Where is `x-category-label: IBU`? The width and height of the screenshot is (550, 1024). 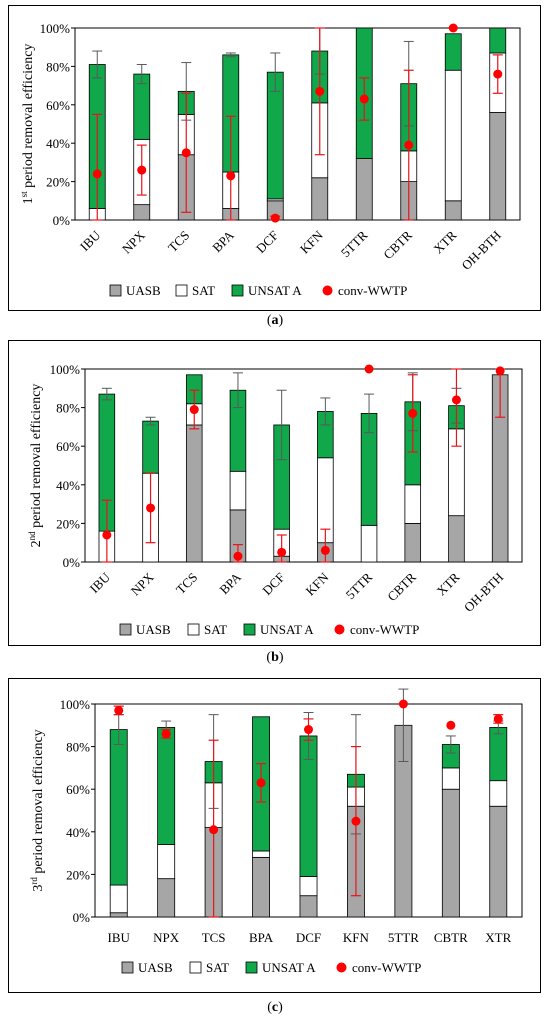 x-category-label: IBU is located at coordinates (100, 582).